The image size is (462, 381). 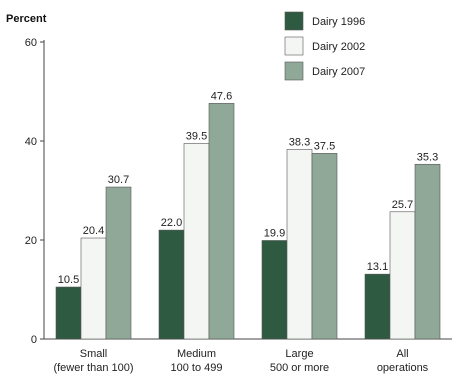 I want to click on y-tick-label: 0, so click(x=34, y=340).